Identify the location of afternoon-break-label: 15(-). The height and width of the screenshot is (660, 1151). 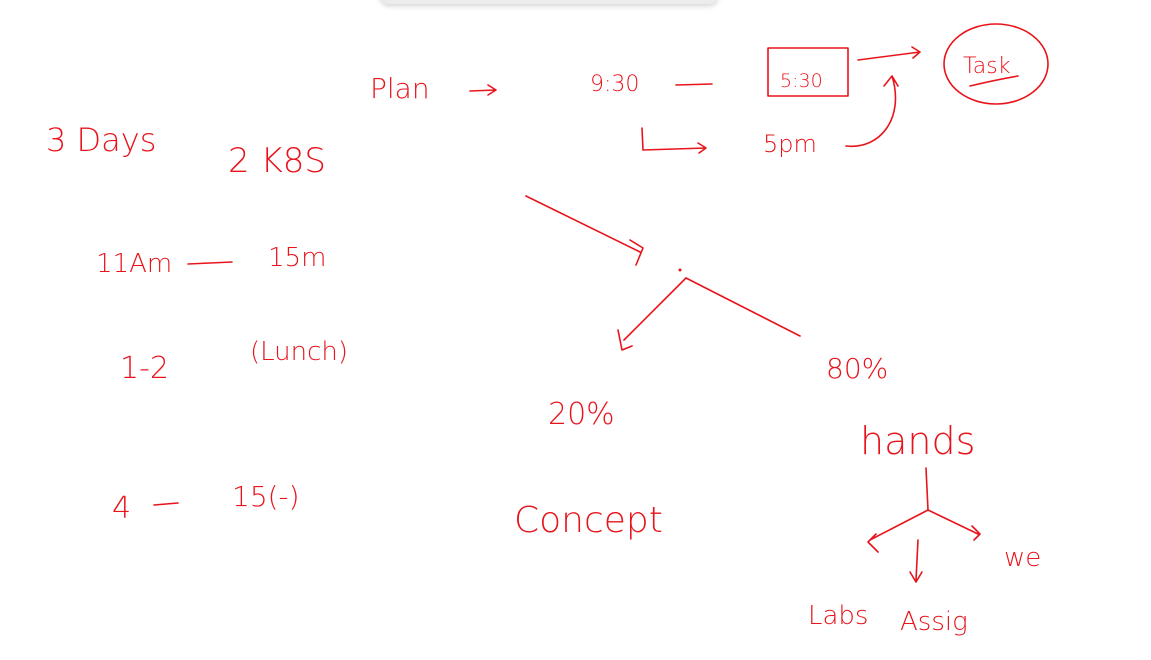
(266, 496).